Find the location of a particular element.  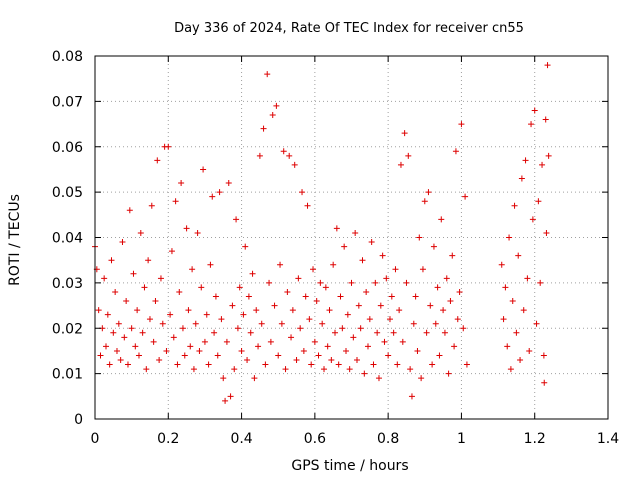

x-tick-label: 1 is located at coordinates (461, 439).